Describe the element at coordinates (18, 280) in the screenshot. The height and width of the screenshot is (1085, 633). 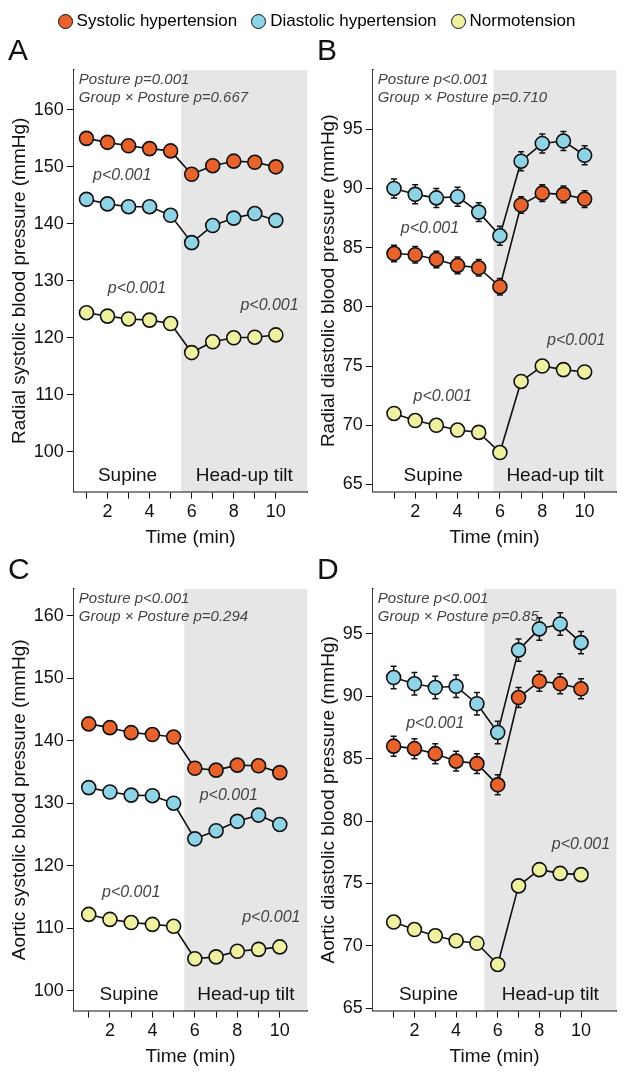
I see `y-axis-title: Radial systolic blood pressure (mmHg)` at that location.